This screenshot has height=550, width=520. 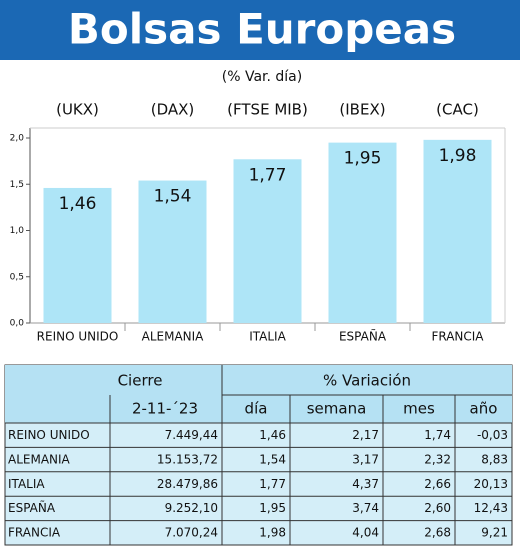 I want to click on table-cell: FRANCIA, so click(x=34, y=533).